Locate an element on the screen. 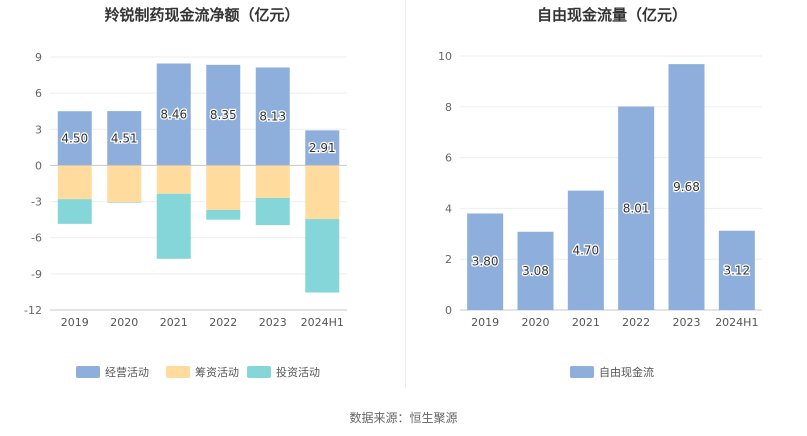 The height and width of the screenshot is (436, 807). chart-title-1: 羚锐制药现金流净额（亿元） is located at coordinates (201, 15).